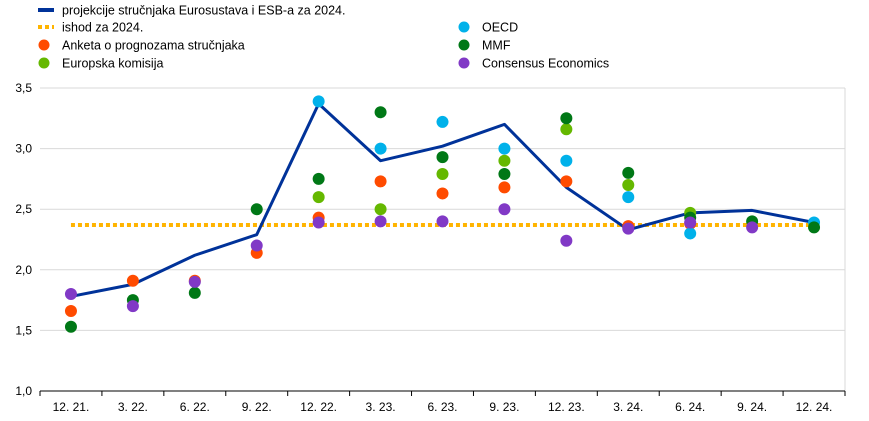 This screenshot has width=869, height=421. I want to click on legend-label: Anketa o prognozama stručnjaka, so click(153, 46).